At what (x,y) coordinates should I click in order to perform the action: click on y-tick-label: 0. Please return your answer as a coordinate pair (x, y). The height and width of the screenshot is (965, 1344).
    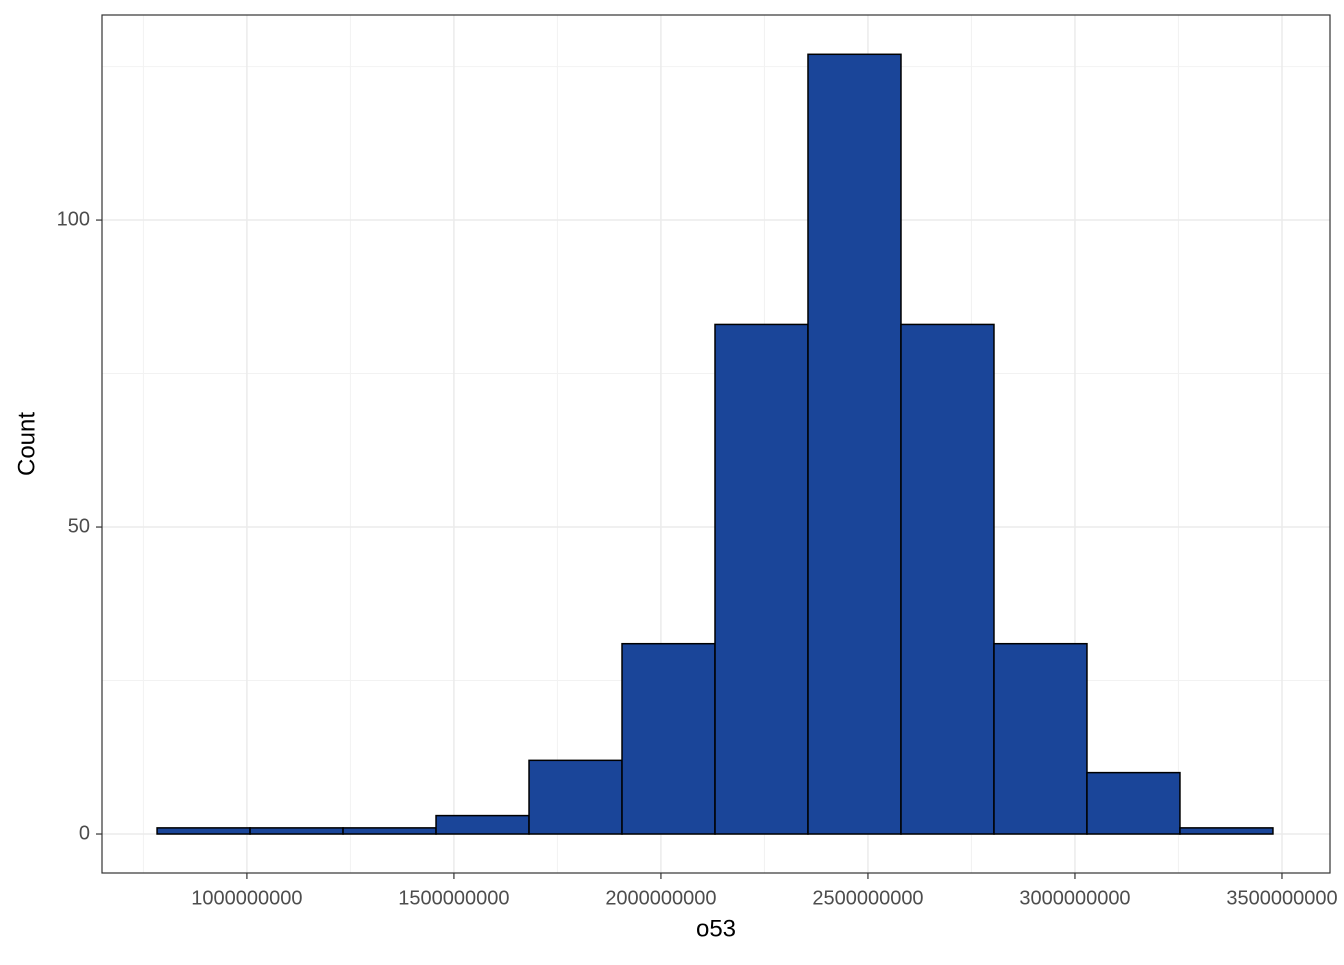
    Looking at the image, I should click on (84, 833).